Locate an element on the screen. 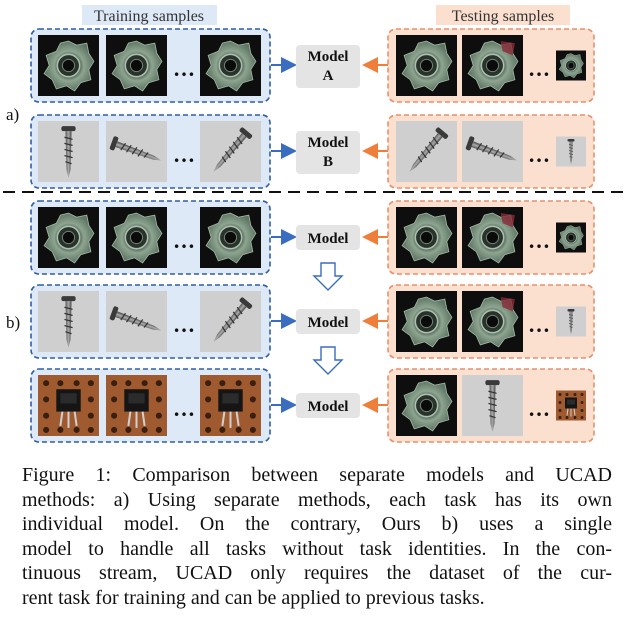  testing-samples-label: Testing samples is located at coordinates (503, 16).